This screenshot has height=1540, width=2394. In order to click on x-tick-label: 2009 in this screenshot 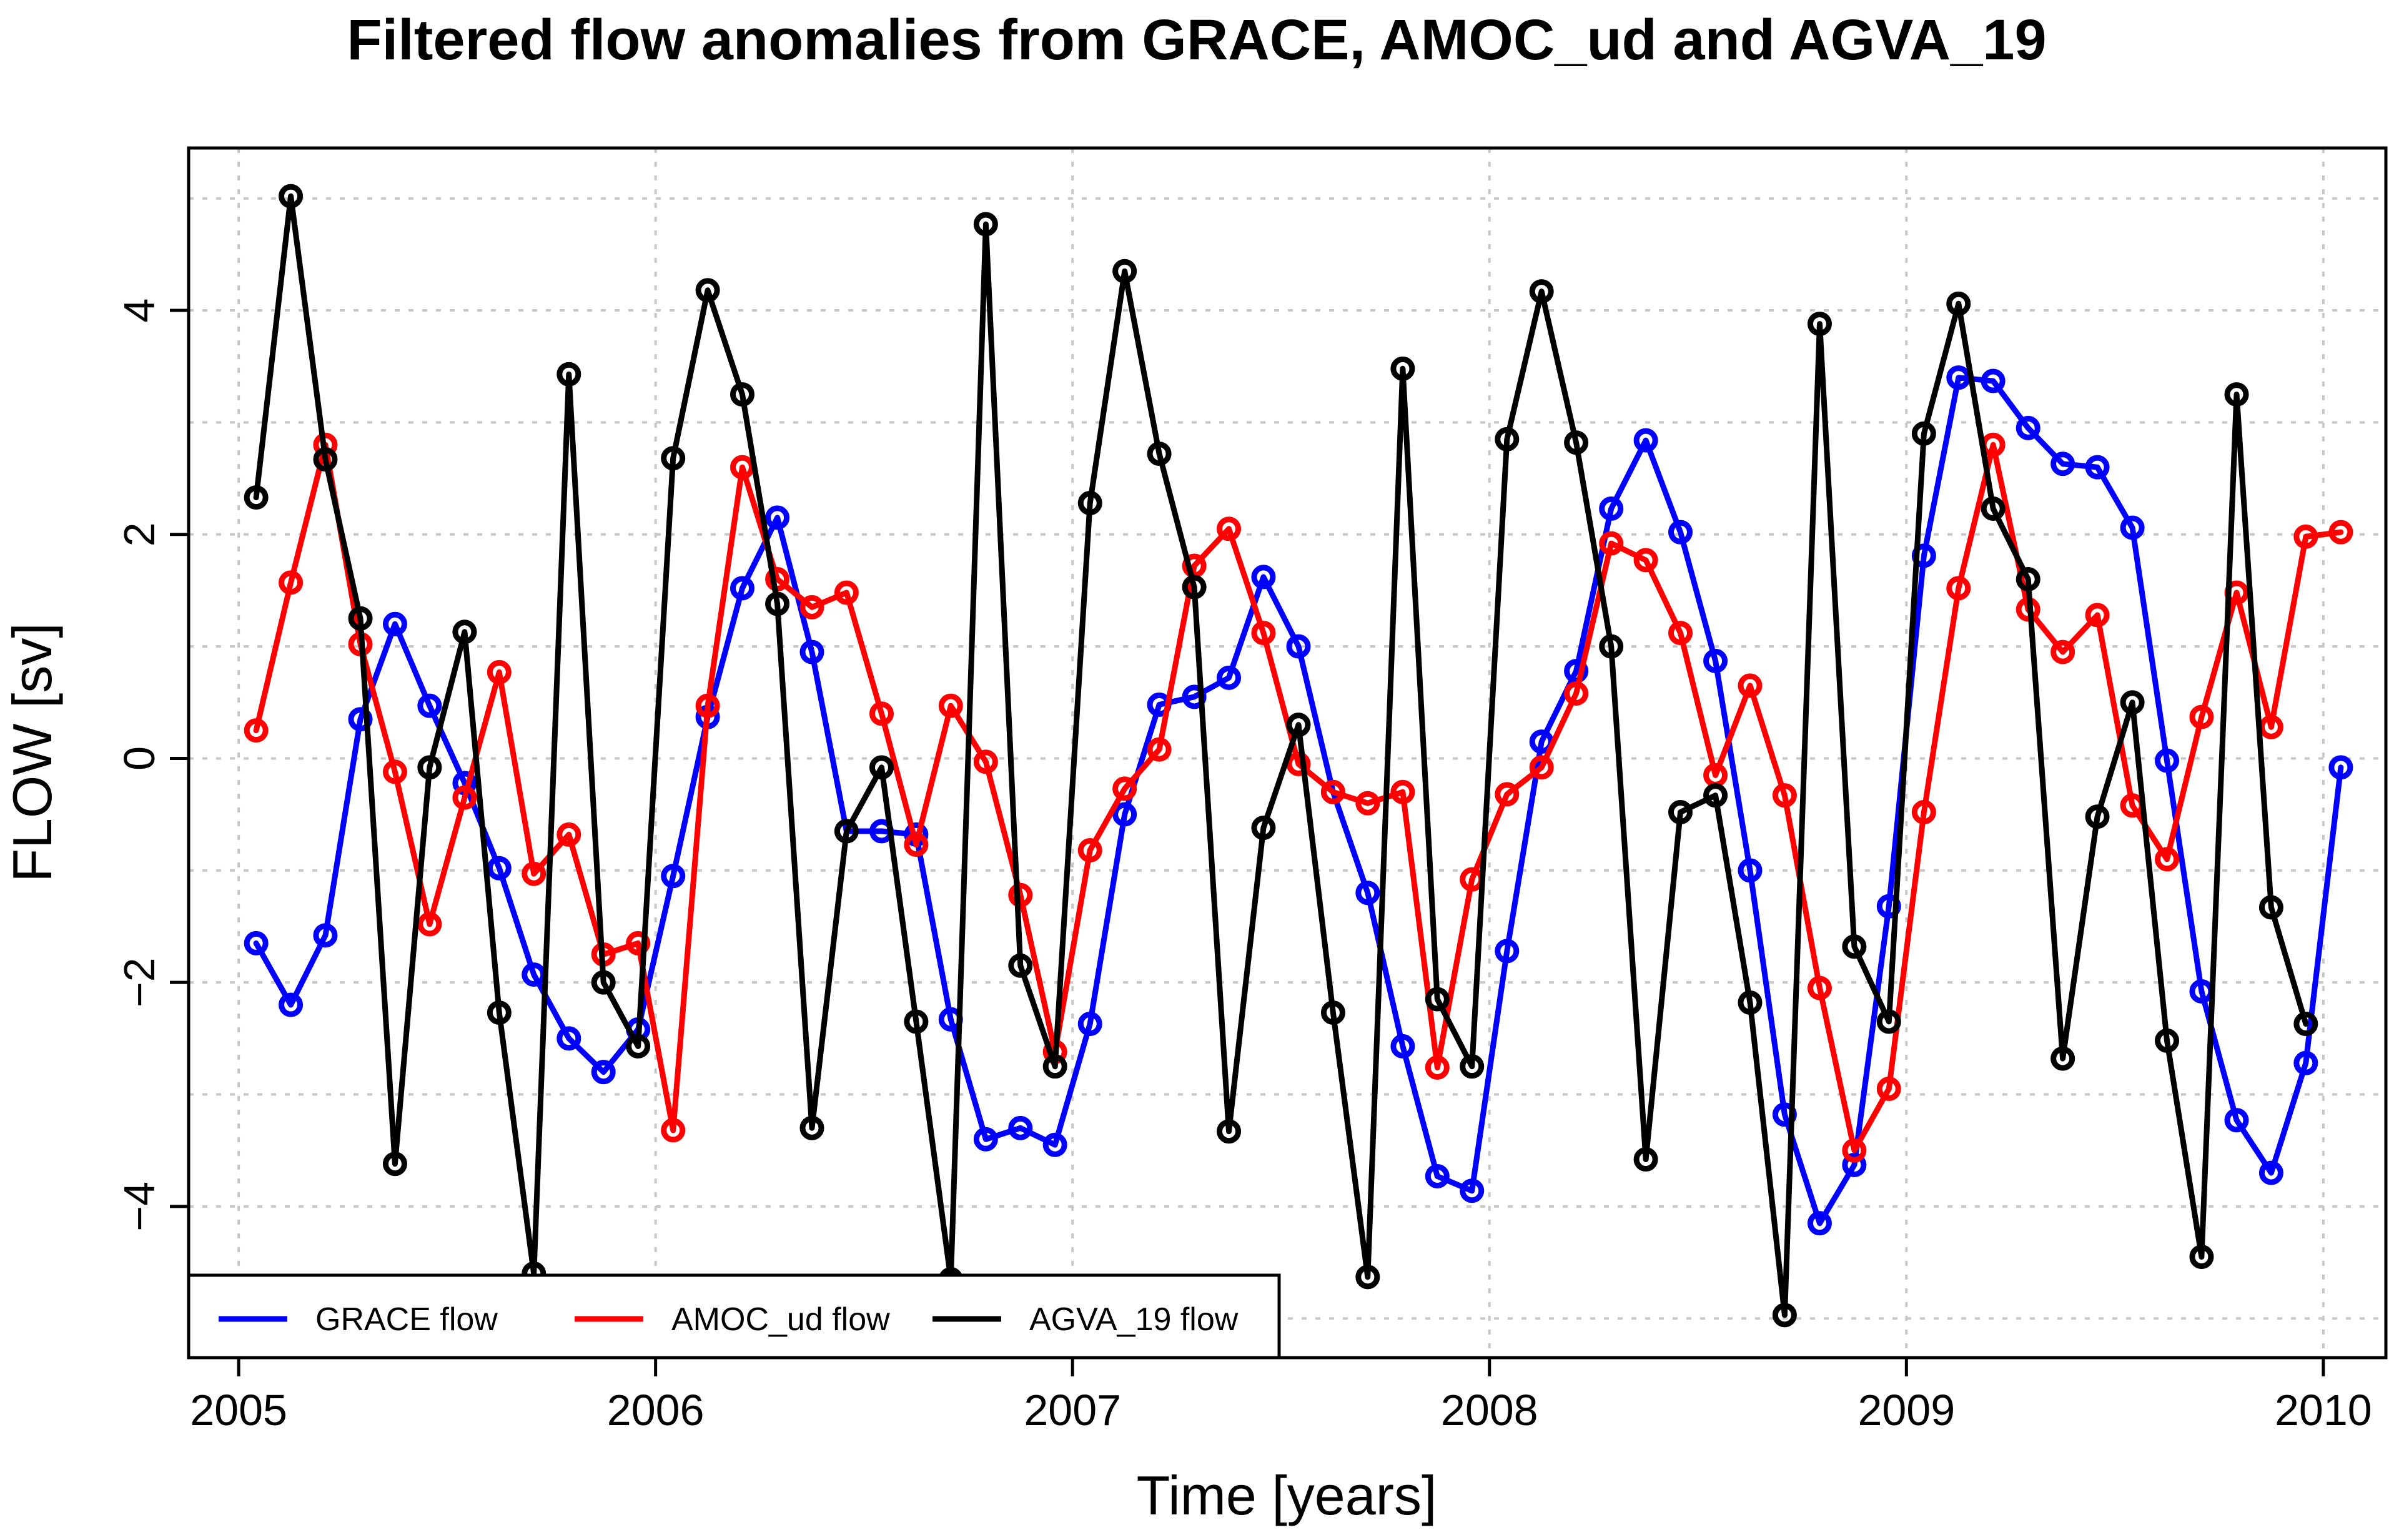, I will do `click(1906, 1410)`.